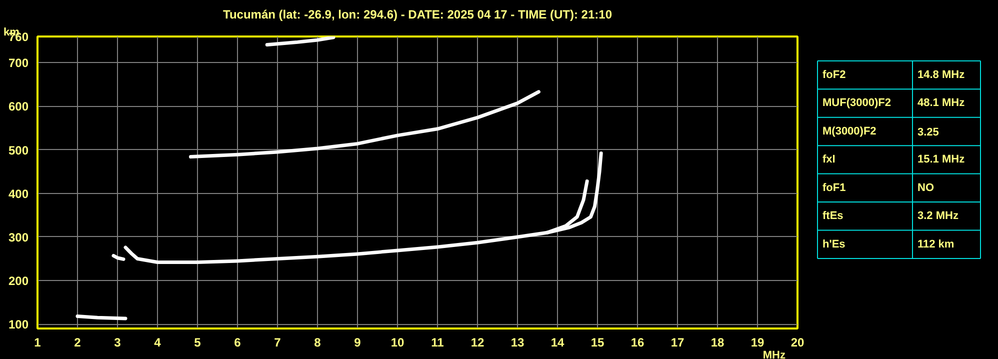 The image size is (998, 359). I want to click on x-tick-label: 11, so click(437, 343).